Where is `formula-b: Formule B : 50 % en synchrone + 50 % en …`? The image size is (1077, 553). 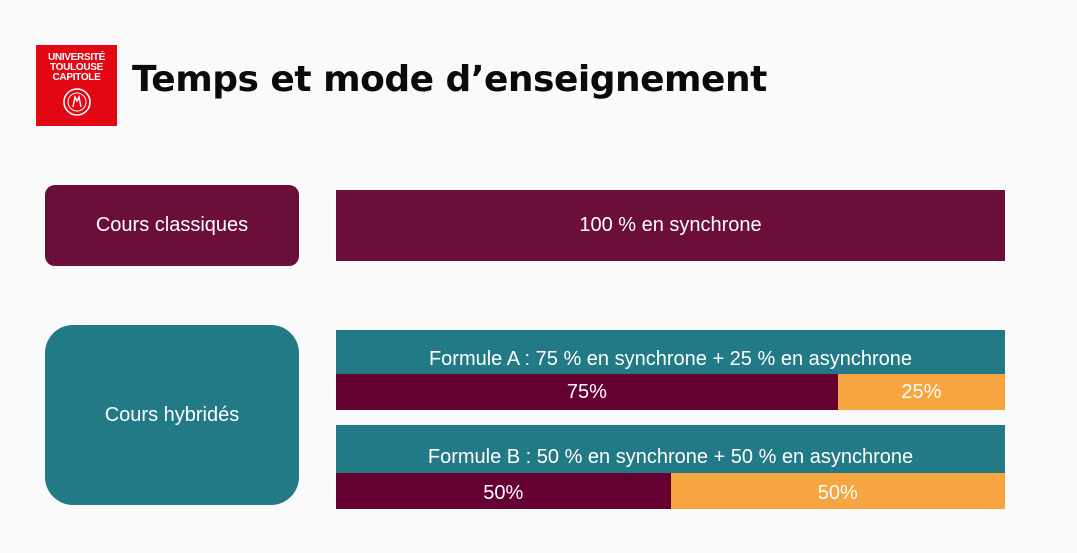
formula-b: Formule B : 50 % en synchrone + 50 % en … is located at coordinates (670, 467).